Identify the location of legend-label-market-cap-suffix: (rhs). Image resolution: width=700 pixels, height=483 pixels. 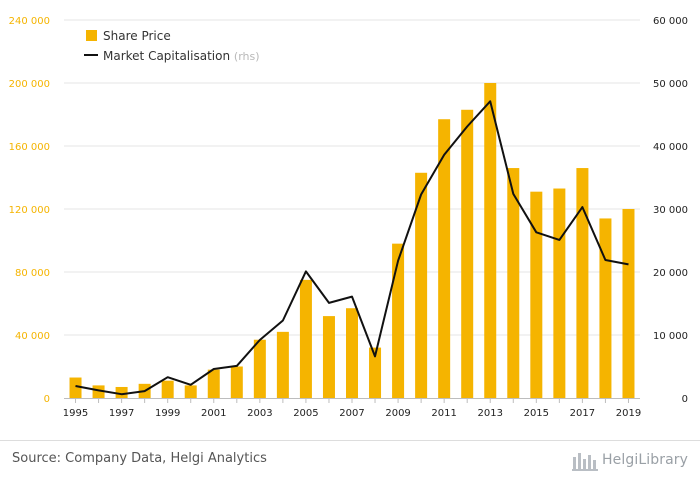
(247, 56).